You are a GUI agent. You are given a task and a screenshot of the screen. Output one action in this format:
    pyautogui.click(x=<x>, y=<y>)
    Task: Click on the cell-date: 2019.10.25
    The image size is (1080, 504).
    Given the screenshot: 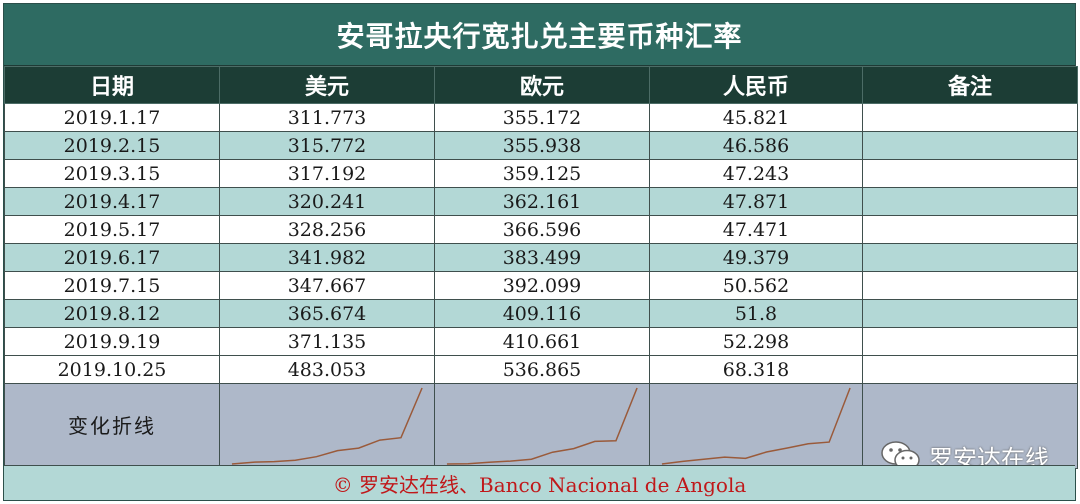 What is the action you would take?
    pyautogui.click(x=112, y=369)
    